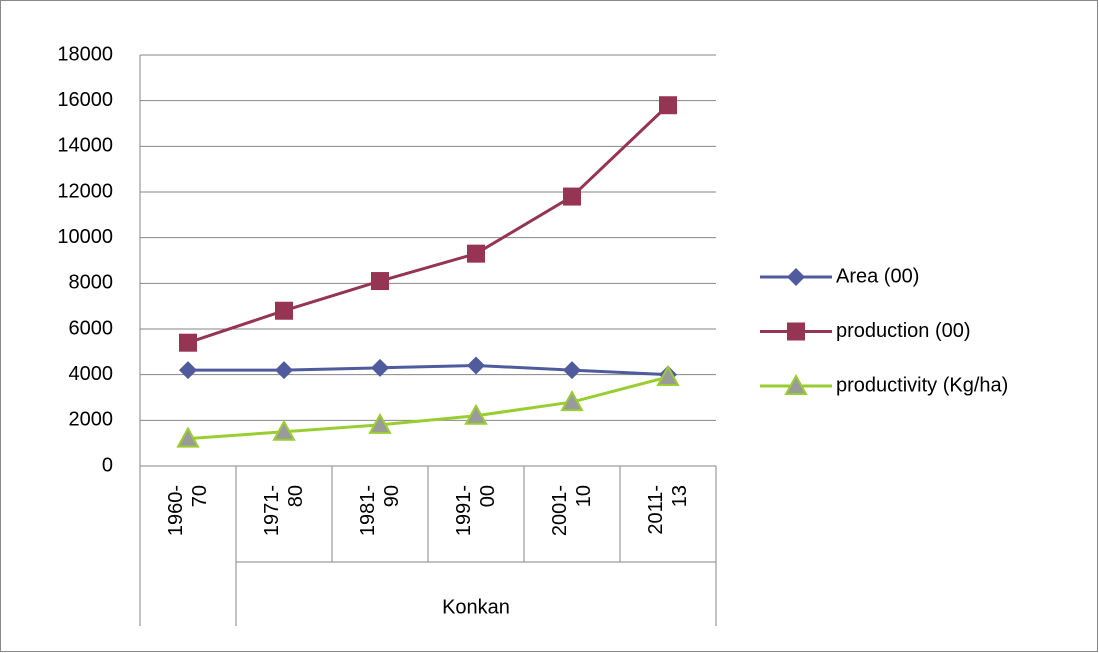 Image resolution: width=1099 pixels, height=653 pixels. Describe the element at coordinates (284, 511) in the screenshot. I see `x-tick-label: 1971-80` at that location.